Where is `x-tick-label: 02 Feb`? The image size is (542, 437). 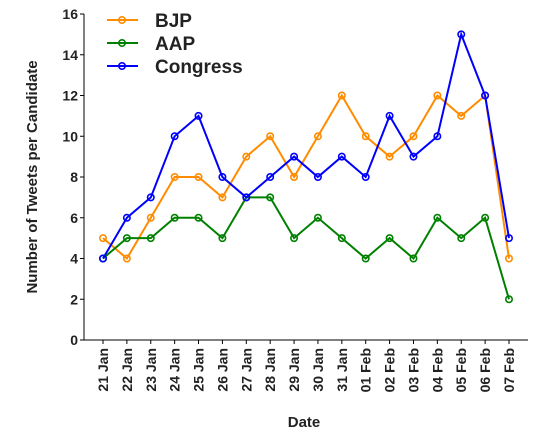 x-tick-label: 02 Feb is located at coordinates (390, 370).